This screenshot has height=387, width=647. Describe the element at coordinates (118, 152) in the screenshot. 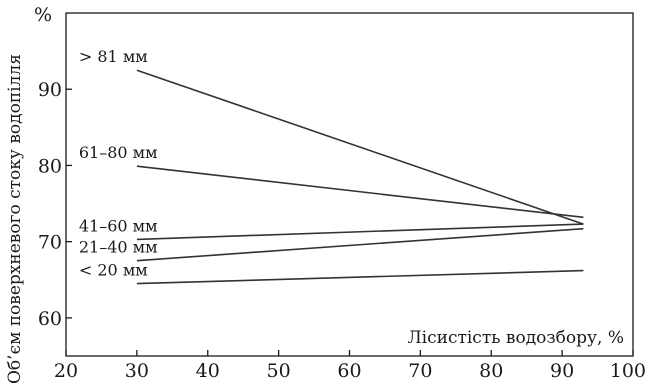

I see `series-label: 61–80 мм` at that location.